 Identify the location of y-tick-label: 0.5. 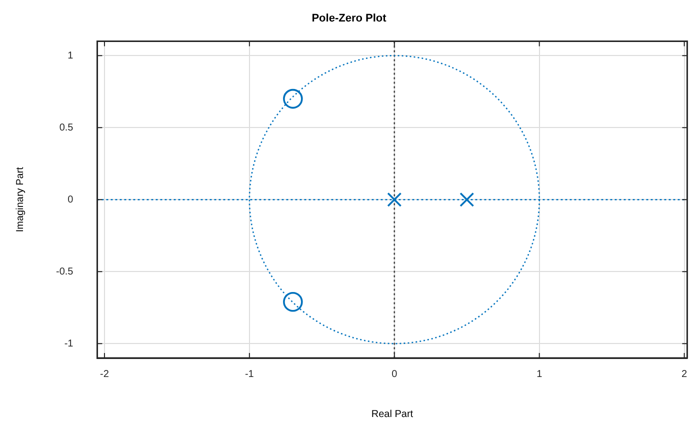
(66, 128).